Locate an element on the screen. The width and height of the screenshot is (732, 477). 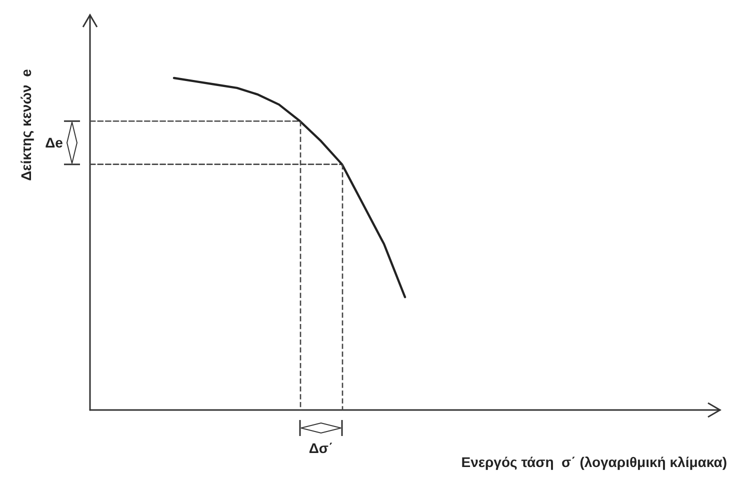
y-axis-title: Δείκτης κενών e is located at coordinates (26, 124).